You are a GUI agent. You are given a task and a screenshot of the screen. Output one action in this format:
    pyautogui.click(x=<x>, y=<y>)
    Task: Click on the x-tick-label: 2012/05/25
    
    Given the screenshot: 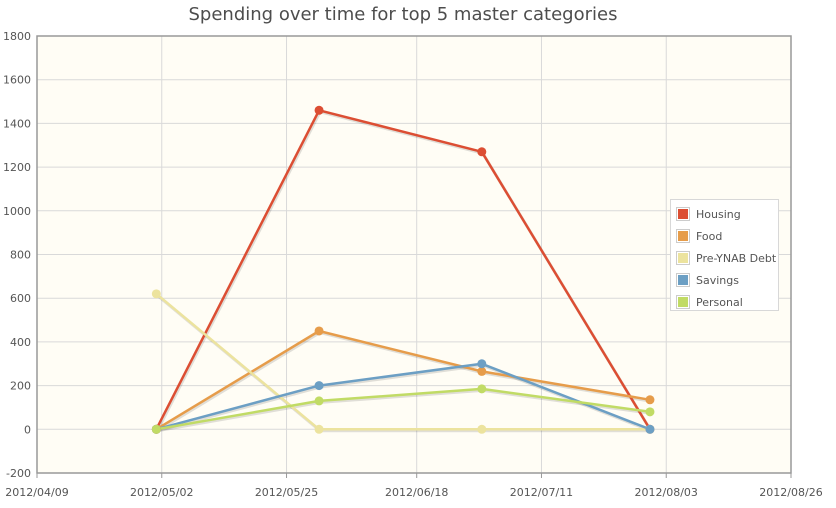 What is the action you would take?
    pyautogui.click(x=286, y=492)
    